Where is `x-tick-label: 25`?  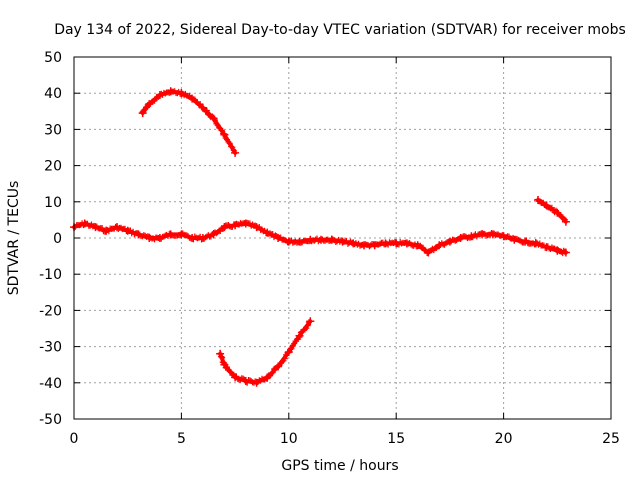 x-tick-label: 25 is located at coordinates (611, 439).